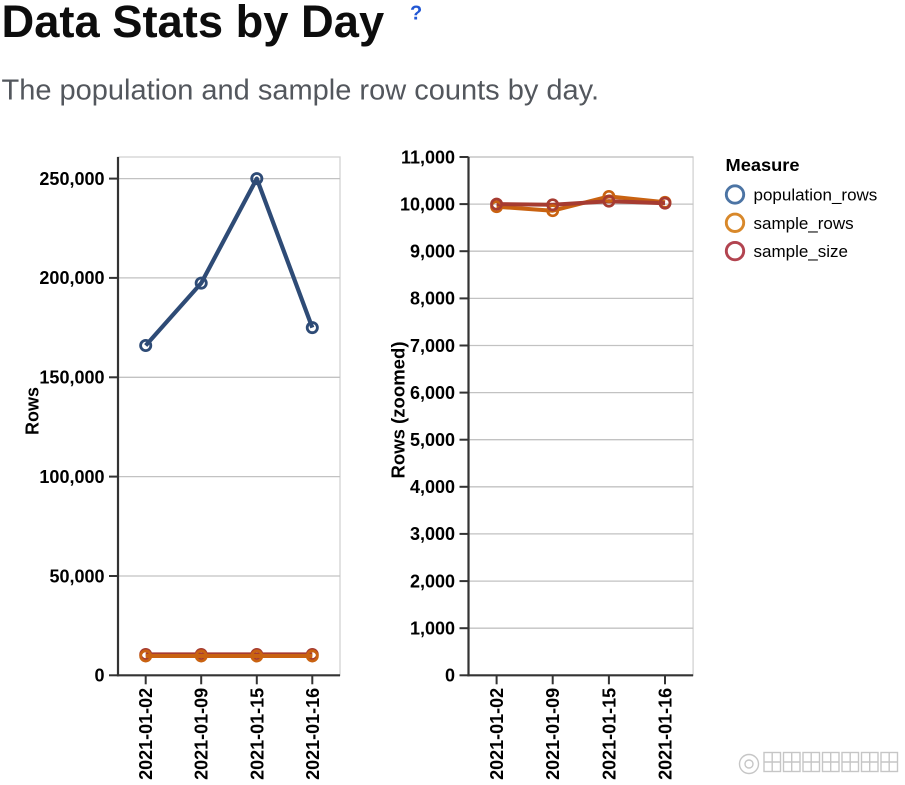 The width and height of the screenshot is (905, 785). I want to click on svg-text: 9,000, so click(432, 252).